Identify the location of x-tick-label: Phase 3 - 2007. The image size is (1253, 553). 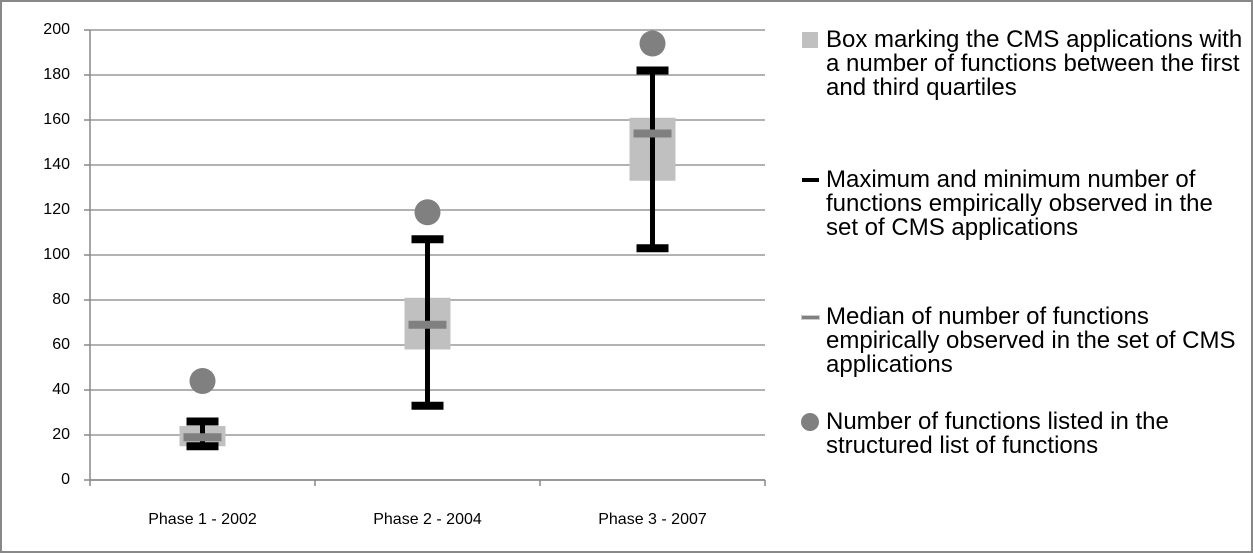
(652, 519).